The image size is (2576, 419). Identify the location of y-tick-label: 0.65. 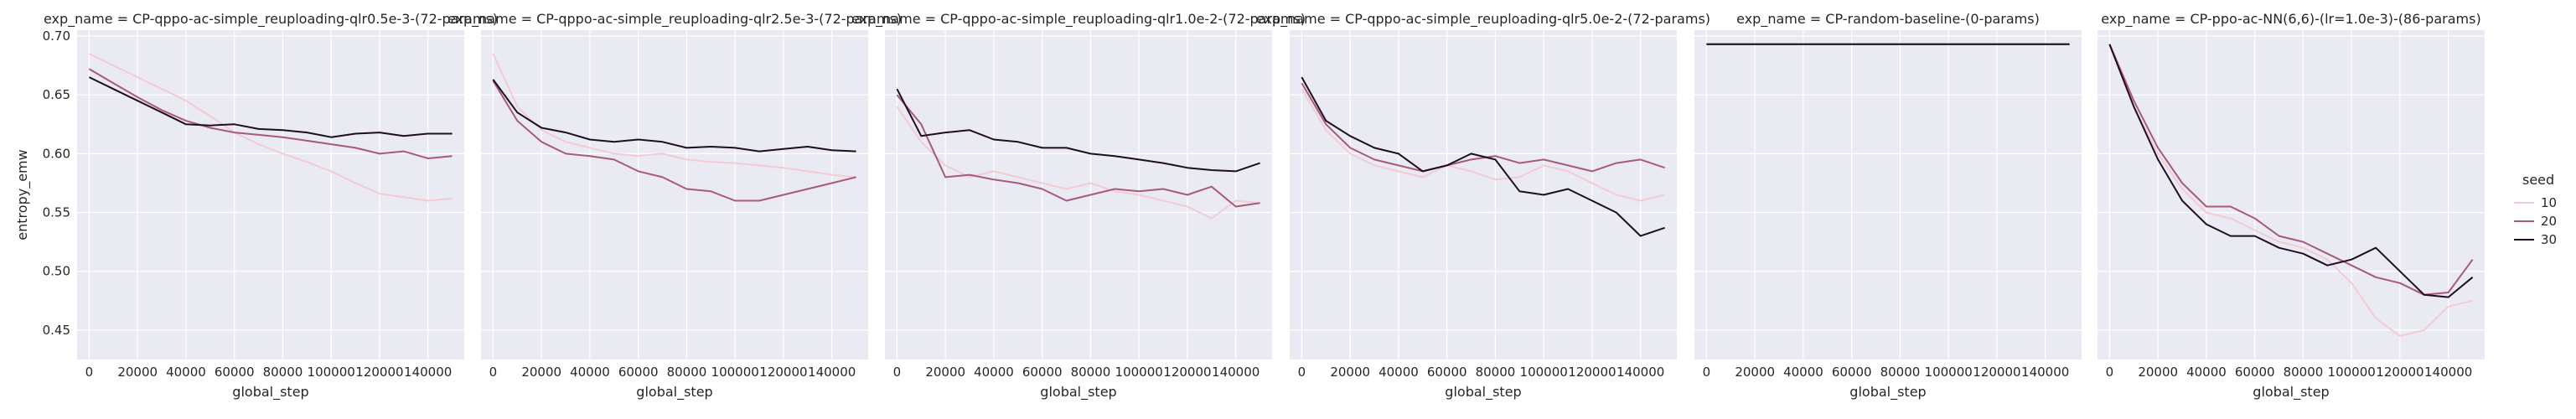
(56, 94).